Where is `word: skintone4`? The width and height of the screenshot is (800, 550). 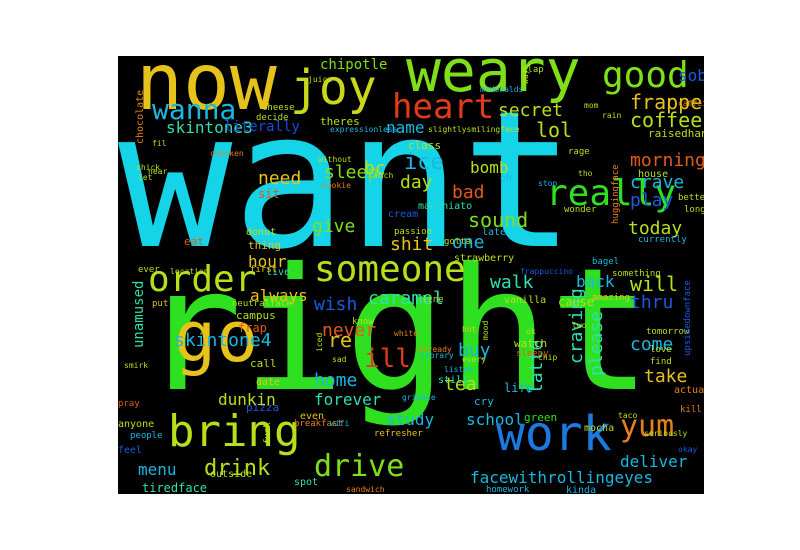 word: skintone4 is located at coordinates (223, 340).